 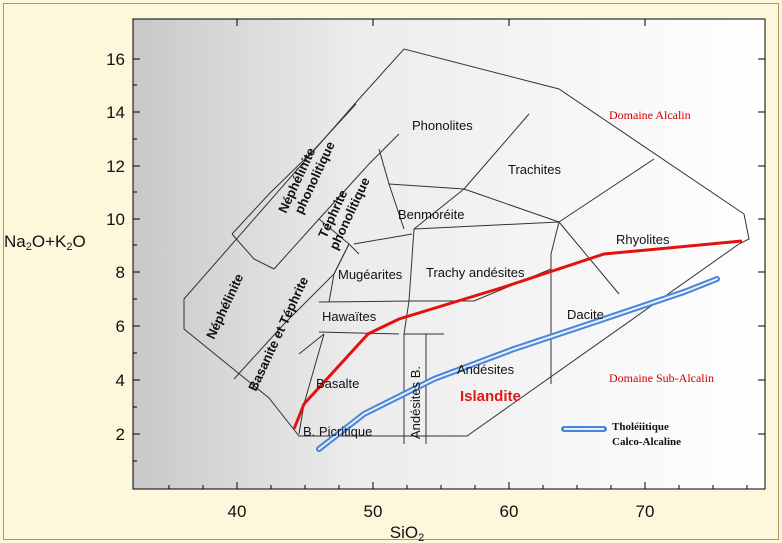 I want to click on label-benmoreite: Benmoréite, so click(x=431, y=214).